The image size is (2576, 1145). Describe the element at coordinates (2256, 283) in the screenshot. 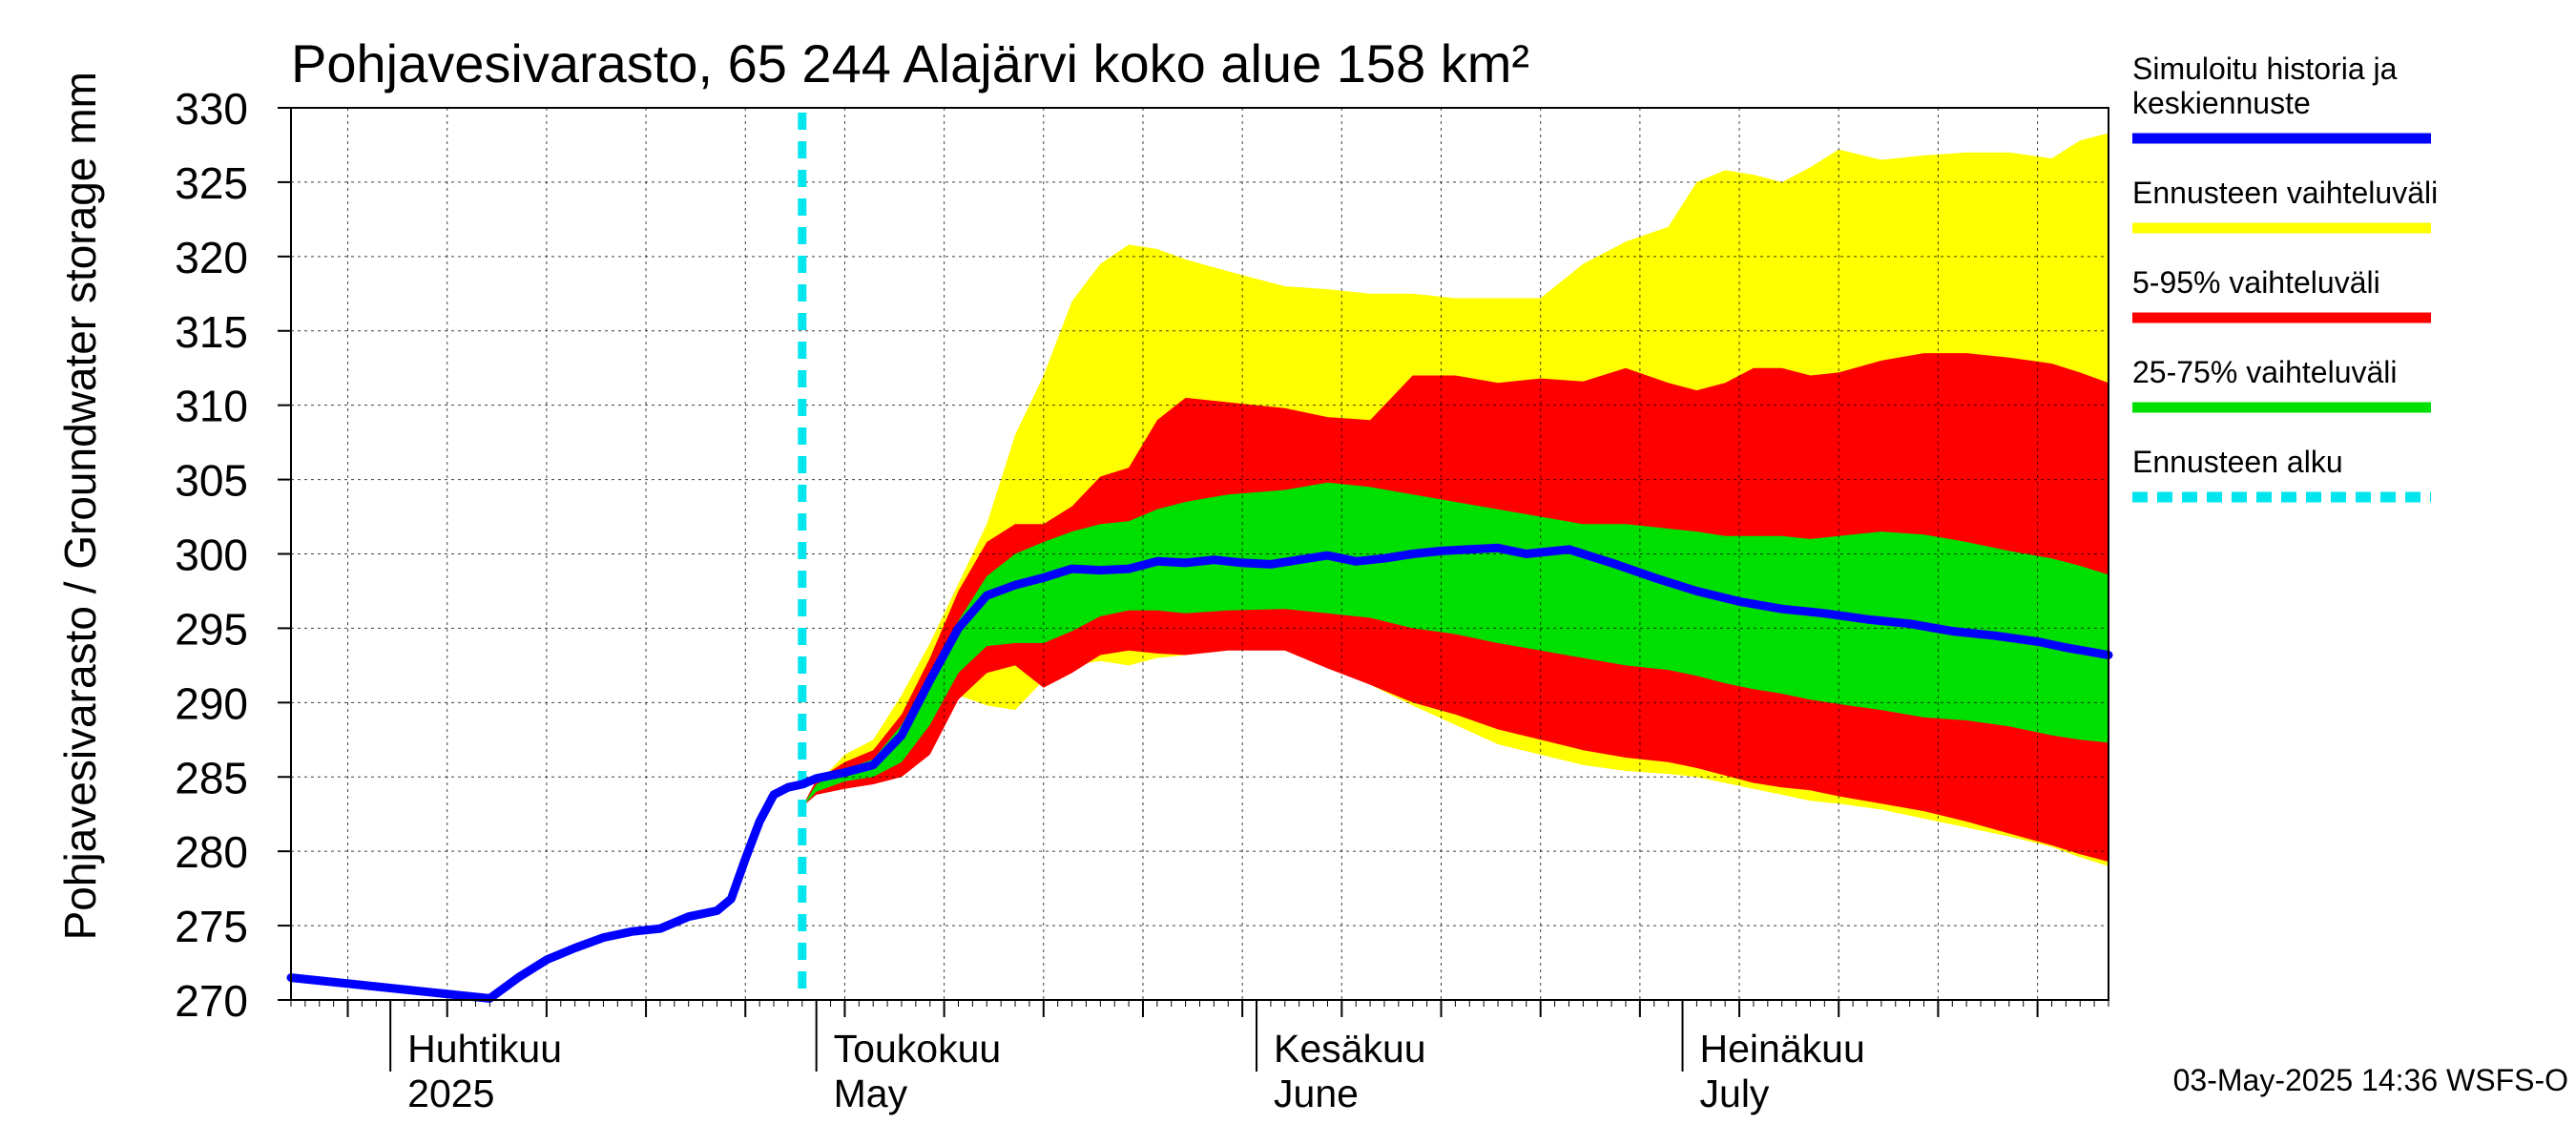

I see `legend-label: 5-95% vaihteluväli` at that location.